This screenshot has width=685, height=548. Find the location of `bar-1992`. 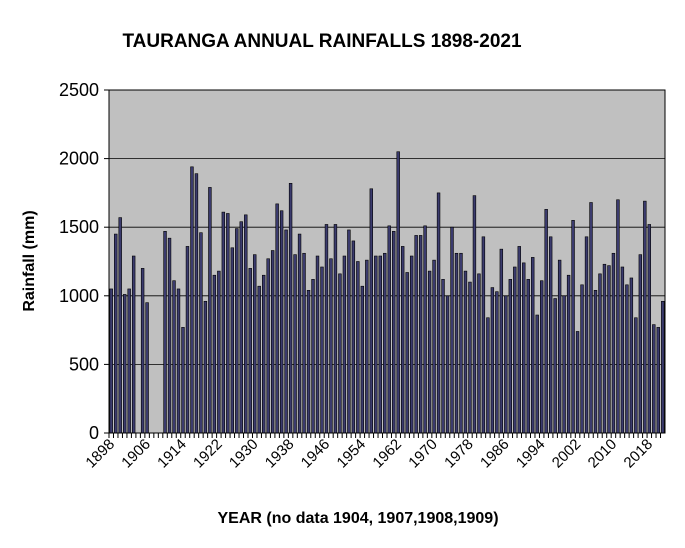

bar-1992 is located at coordinates (533, 345).